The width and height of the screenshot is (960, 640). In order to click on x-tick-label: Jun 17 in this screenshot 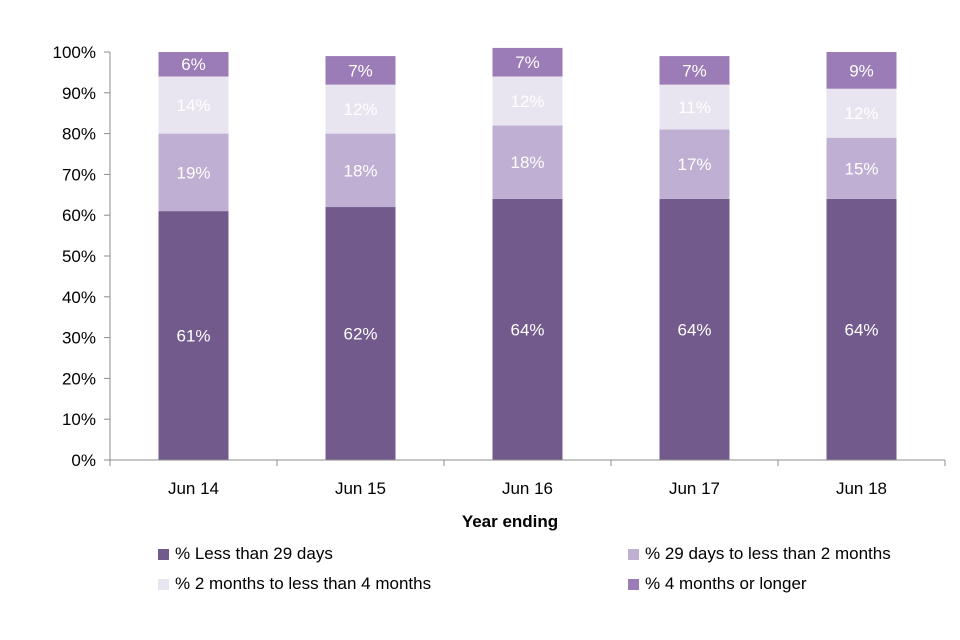, I will do `click(694, 488)`.